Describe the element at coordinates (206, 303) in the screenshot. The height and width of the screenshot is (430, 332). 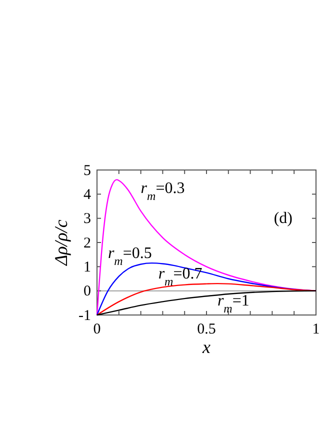
I see `line-series` at that location.